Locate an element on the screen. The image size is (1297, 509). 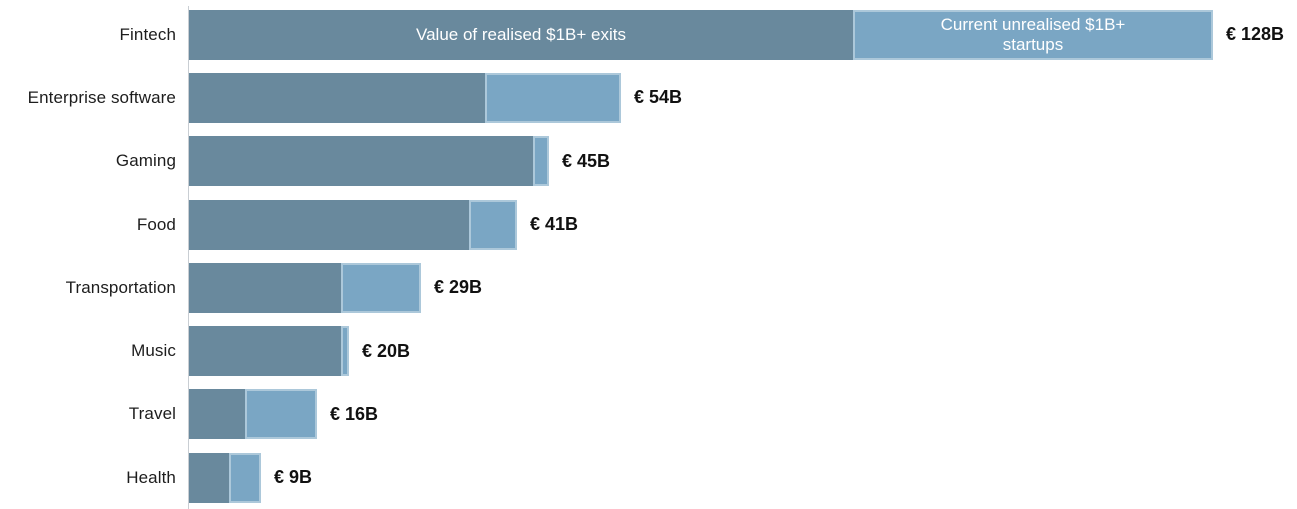
total-value-label: € 128B is located at coordinates (1255, 34).